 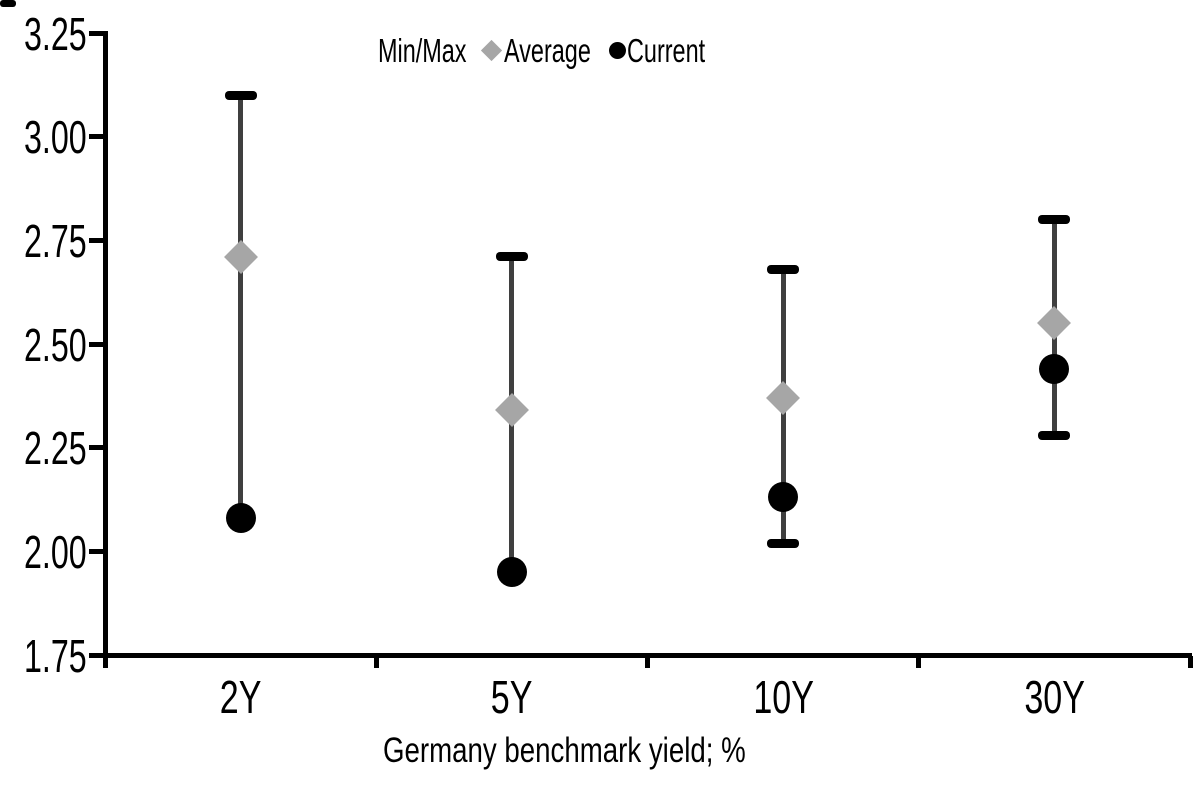 What do you see at coordinates (491, 50) in the screenshot?
I see `legend-average-diamond-icon` at bounding box center [491, 50].